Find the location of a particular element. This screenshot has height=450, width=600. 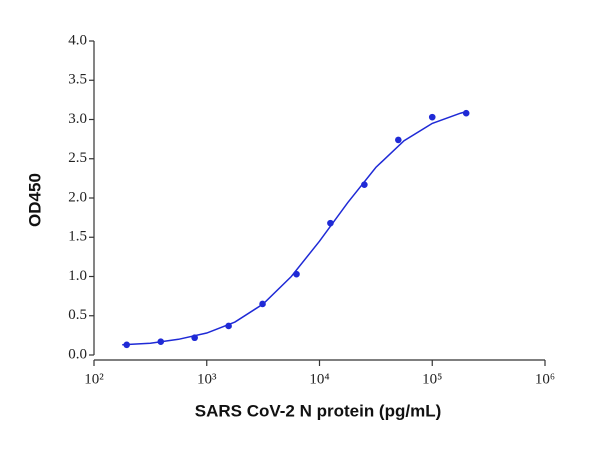

x-tick-label: 10⁶ is located at coordinates (545, 379).